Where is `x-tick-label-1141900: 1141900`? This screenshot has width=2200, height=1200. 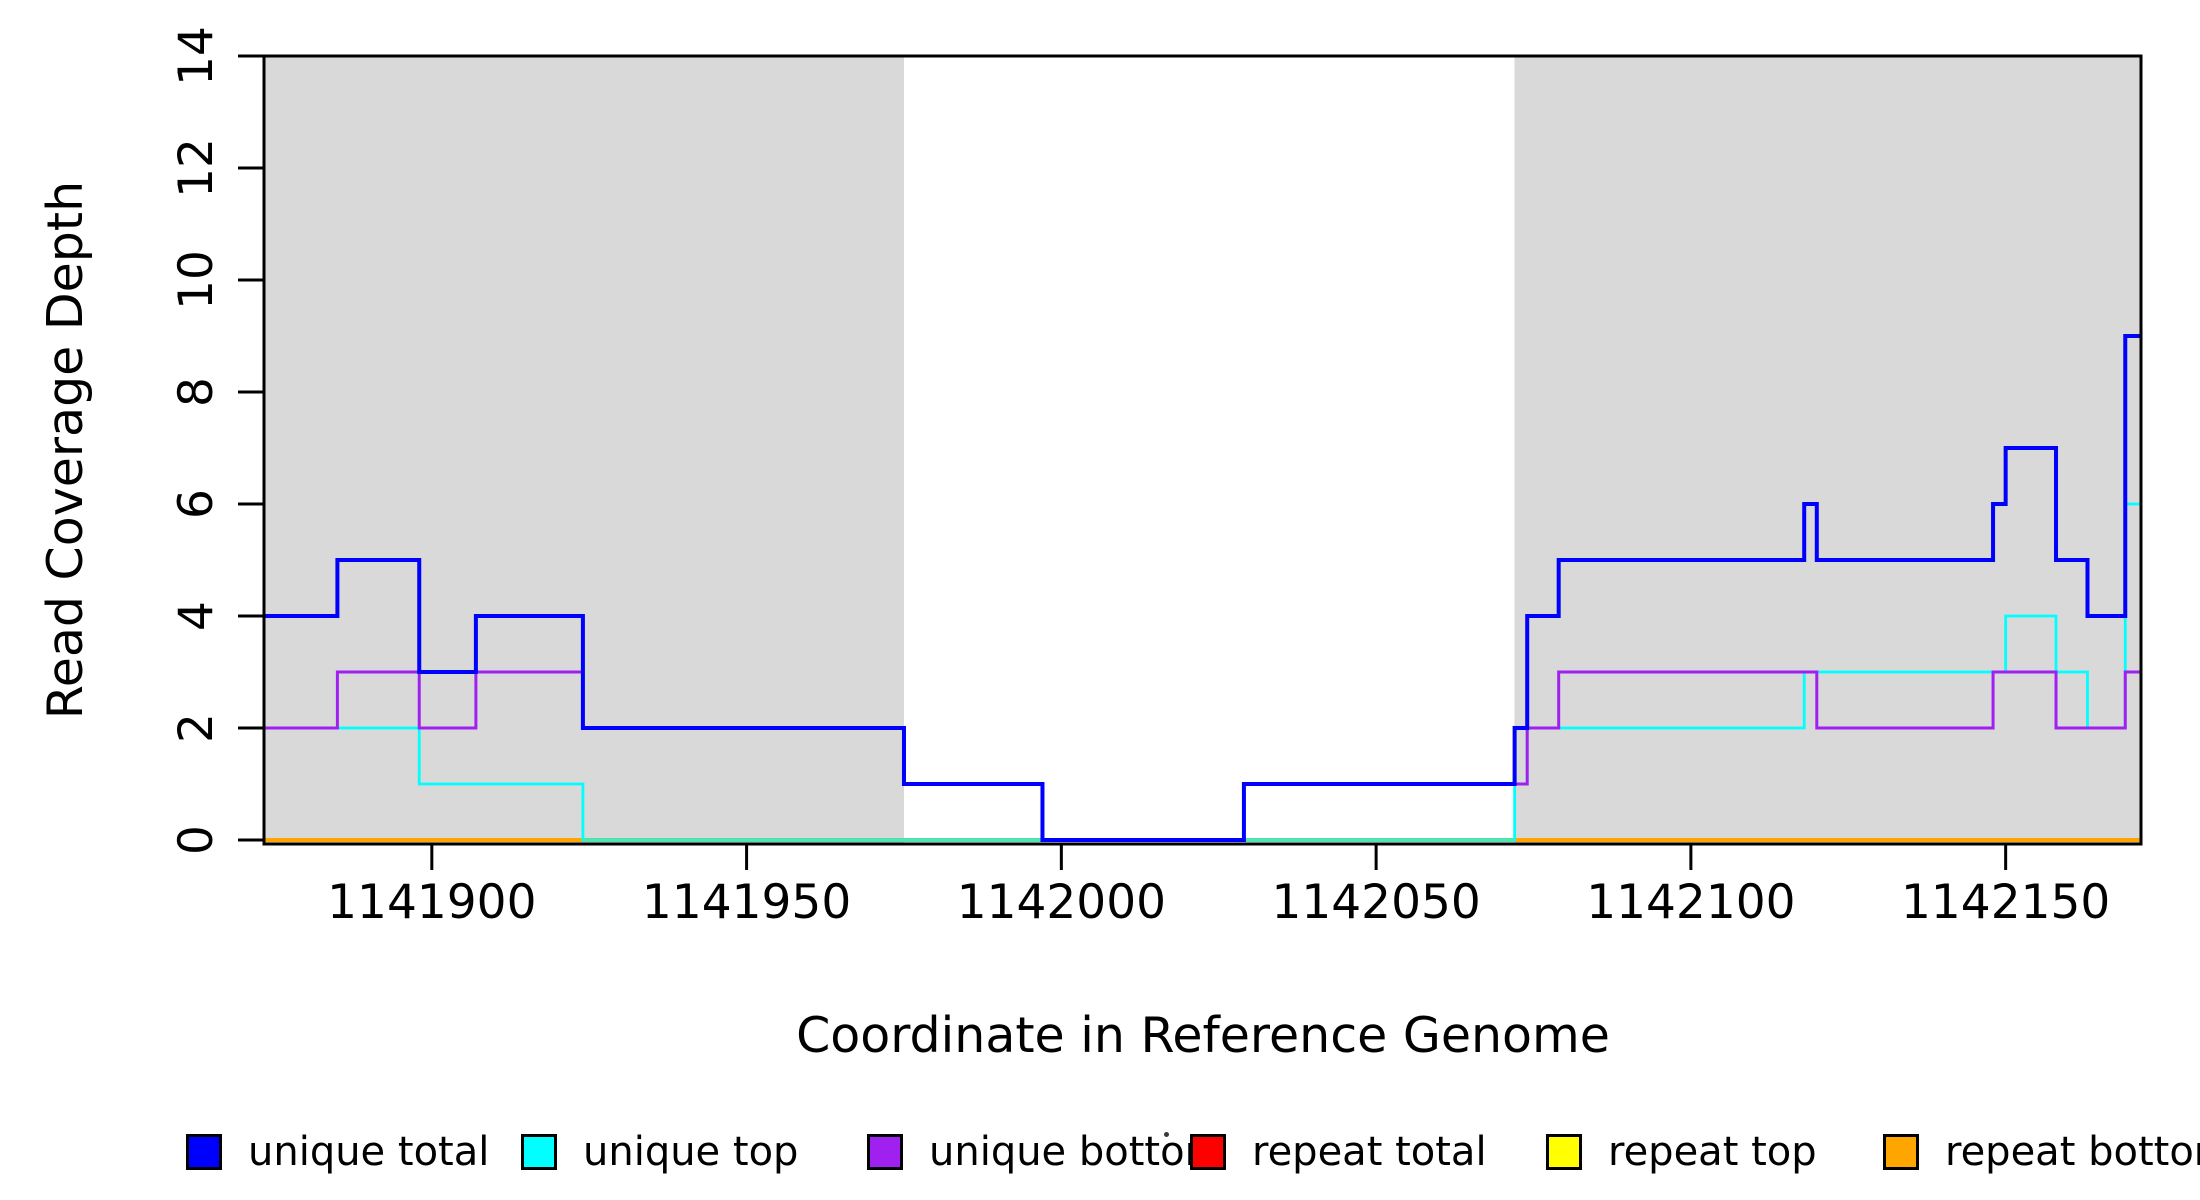
x-tick-label-1141900: 1141900 is located at coordinates (431, 902).